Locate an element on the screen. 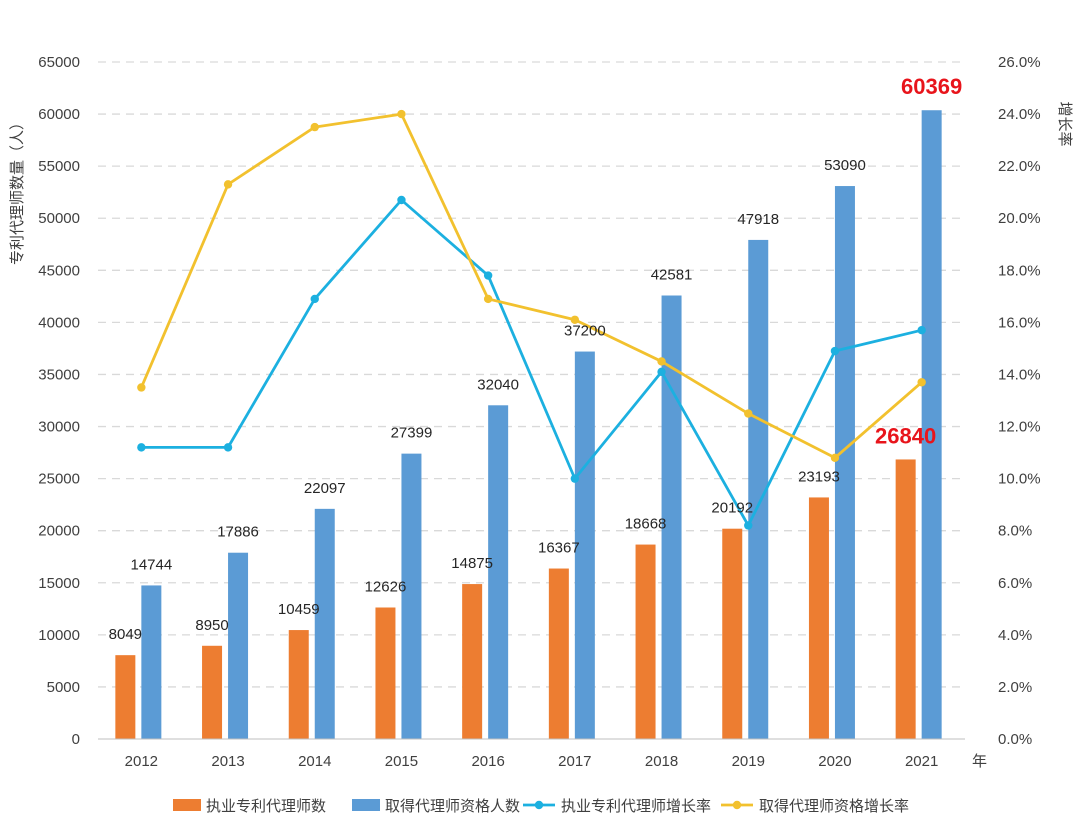  x-tick-label: 2014 is located at coordinates (314, 761).